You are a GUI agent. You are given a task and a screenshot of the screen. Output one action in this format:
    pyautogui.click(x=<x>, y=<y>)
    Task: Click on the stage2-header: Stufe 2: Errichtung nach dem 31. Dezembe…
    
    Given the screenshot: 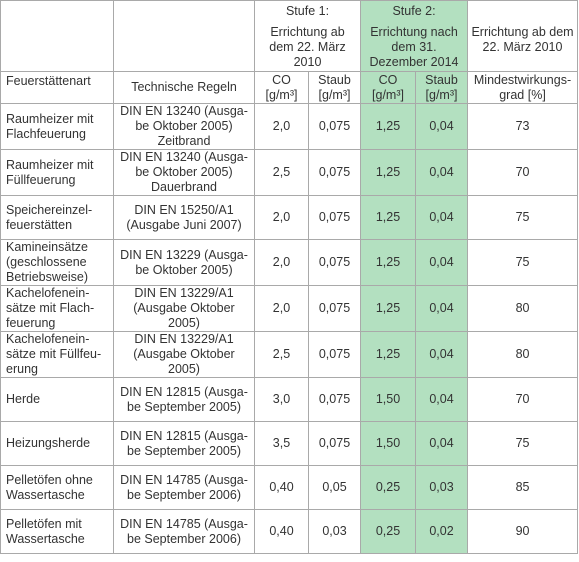 What is the action you would take?
    pyautogui.click(x=414, y=36)
    